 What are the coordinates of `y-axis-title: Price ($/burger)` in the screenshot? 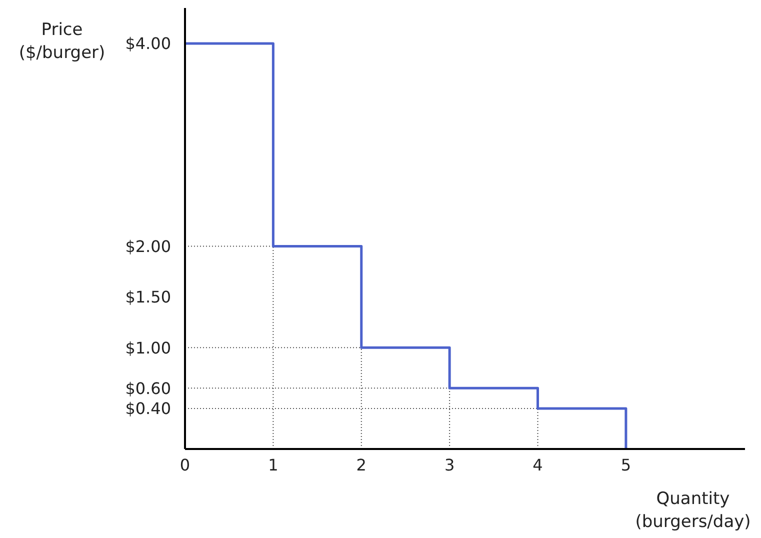 It's located at (62, 41).